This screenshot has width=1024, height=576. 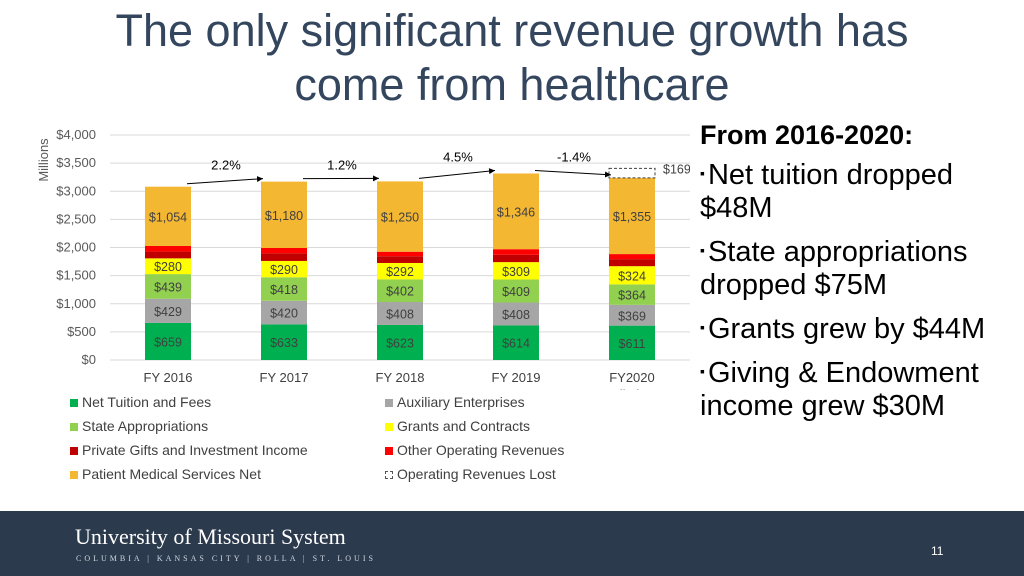 I want to click on legend-label: Operating Revenues Lost, so click(x=476, y=474).